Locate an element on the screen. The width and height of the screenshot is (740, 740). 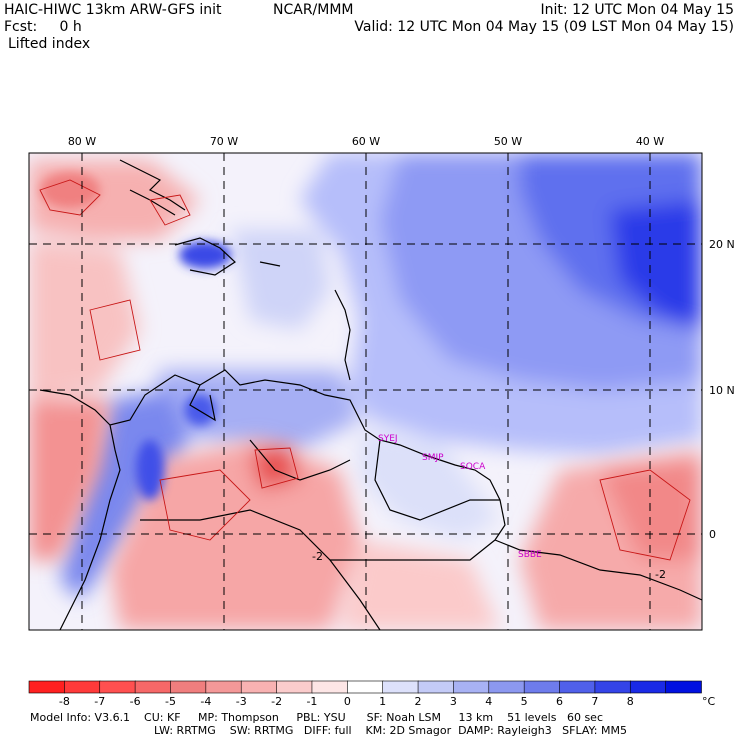
station-label: SBBE is located at coordinates (530, 555).